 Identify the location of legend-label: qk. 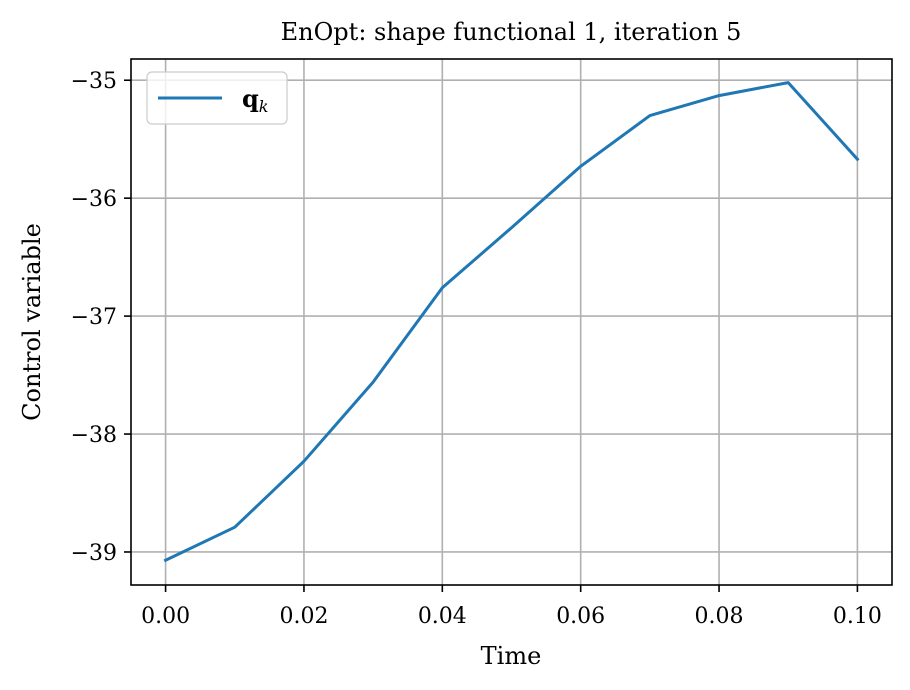
(255, 100).